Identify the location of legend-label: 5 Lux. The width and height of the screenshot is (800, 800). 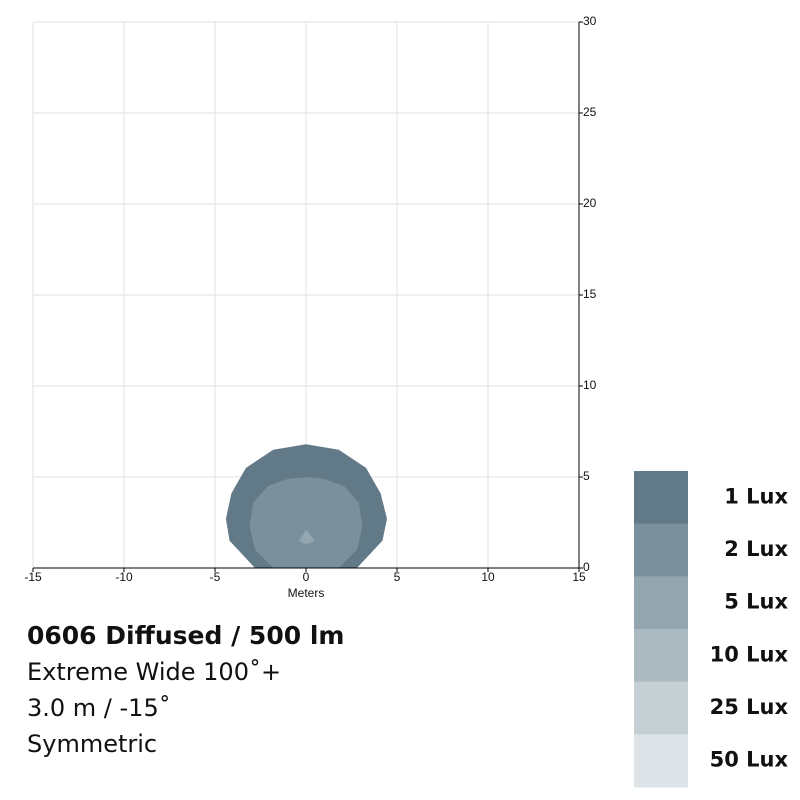
(756, 602).